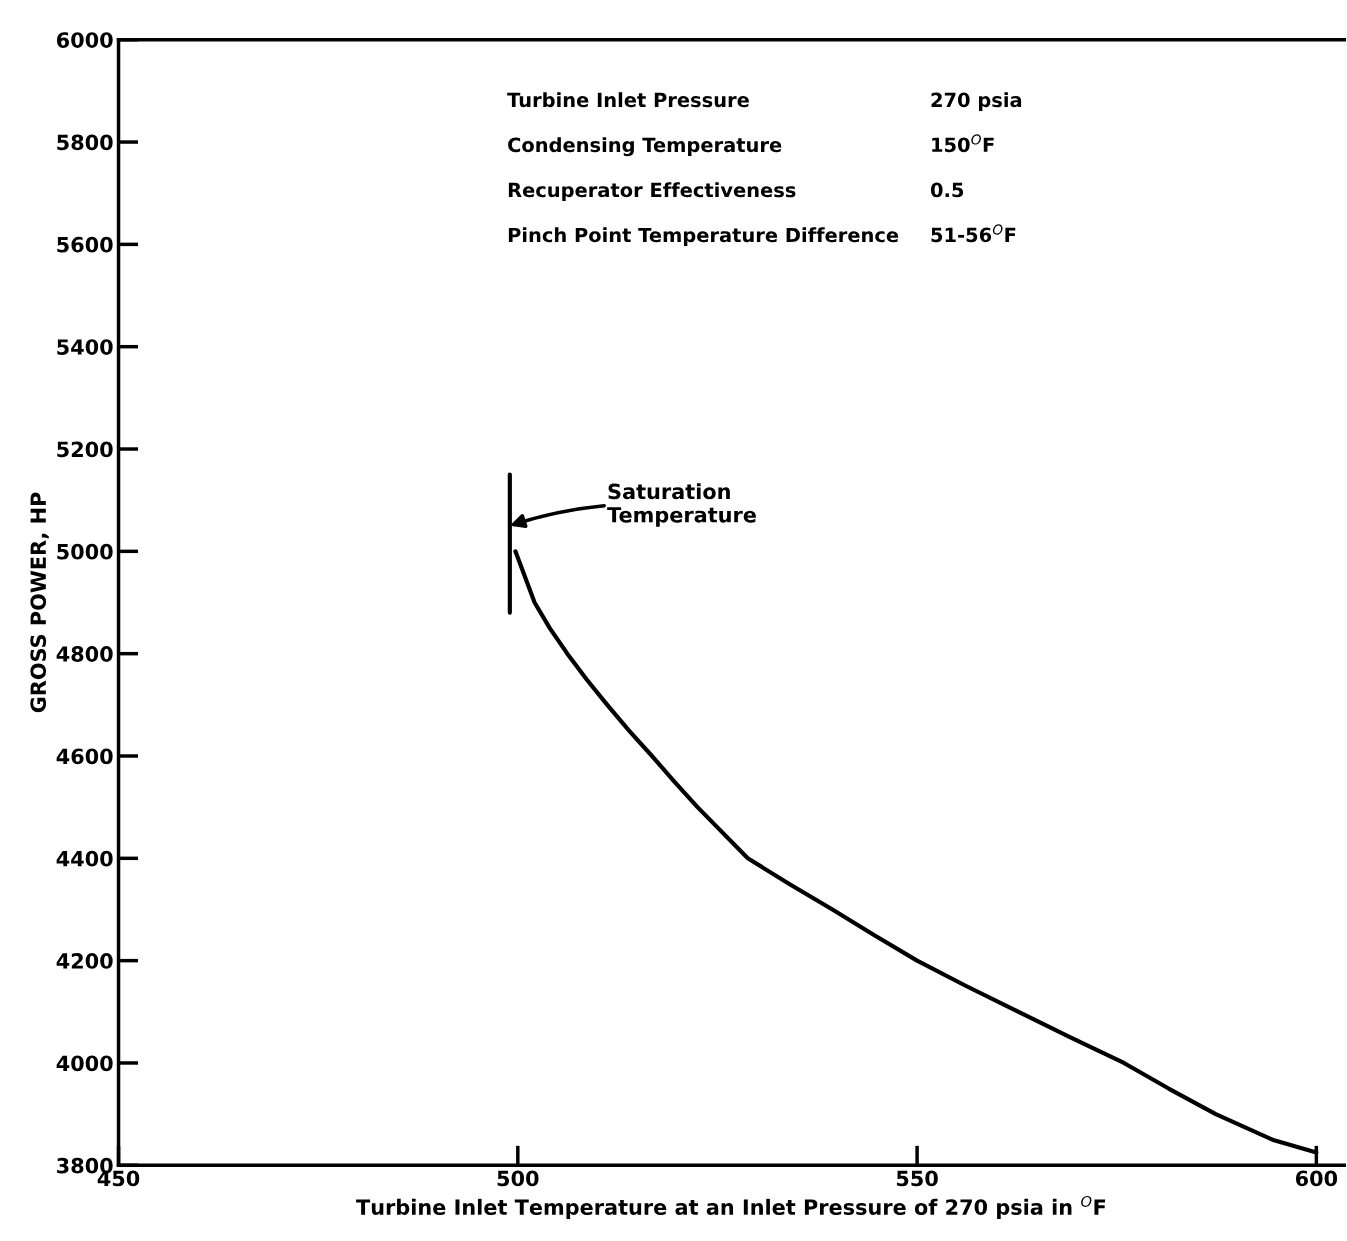 This screenshot has height=1241, width=1347. Describe the element at coordinates (731, 1207) in the screenshot. I see `x-axis-title: Turbine Inlet Temperature at an Inlet Pressure of 270 psia in $^{O}$F` at that location.